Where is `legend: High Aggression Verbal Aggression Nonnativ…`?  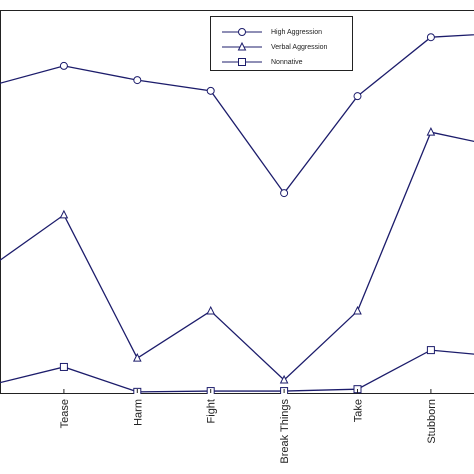 legend: High Aggression Verbal Aggression Nonnativ… is located at coordinates (281, 43).